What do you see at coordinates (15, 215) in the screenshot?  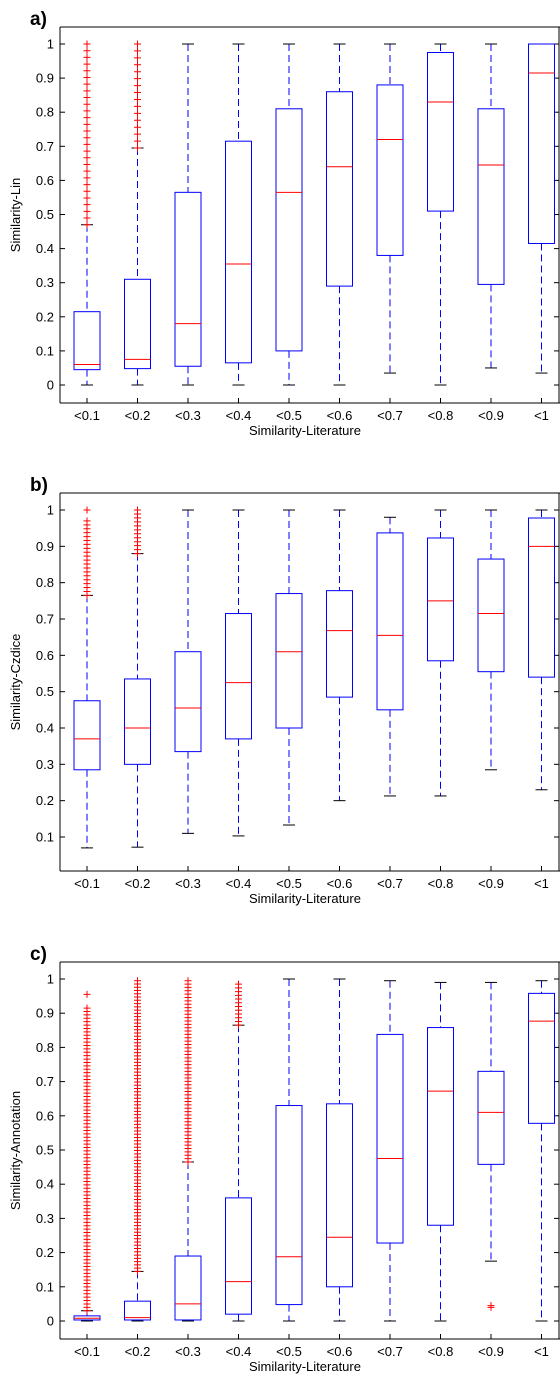 I see `y-axis-title: Similarity-Lin` at bounding box center [15, 215].